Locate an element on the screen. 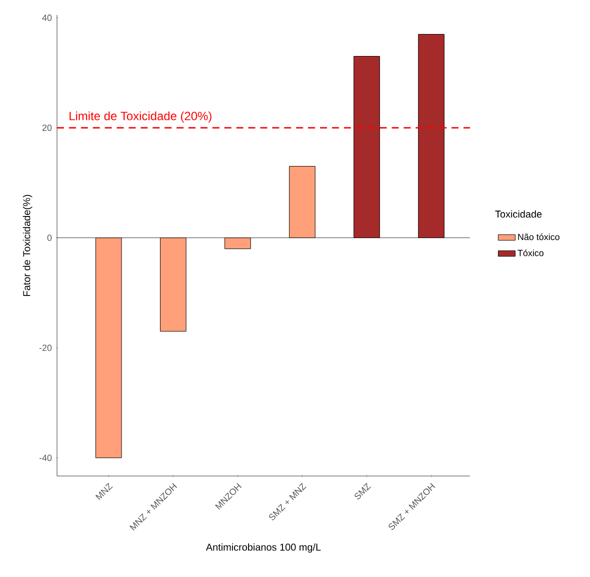 The width and height of the screenshot is (590, 577). y-tick-label: 0 is located at coordinates (49, 237).